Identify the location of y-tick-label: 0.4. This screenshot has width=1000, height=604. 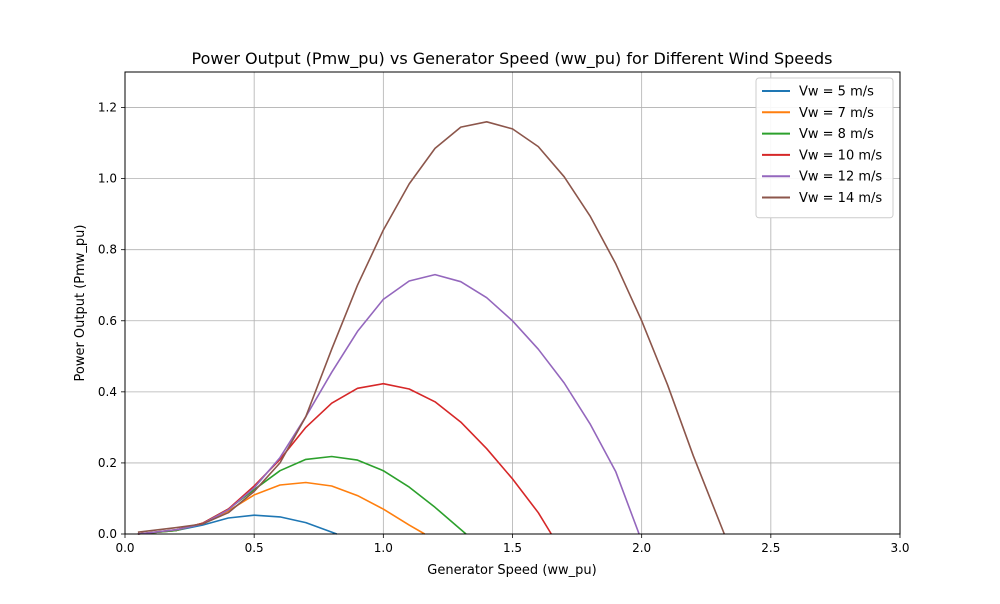
(107, 392).